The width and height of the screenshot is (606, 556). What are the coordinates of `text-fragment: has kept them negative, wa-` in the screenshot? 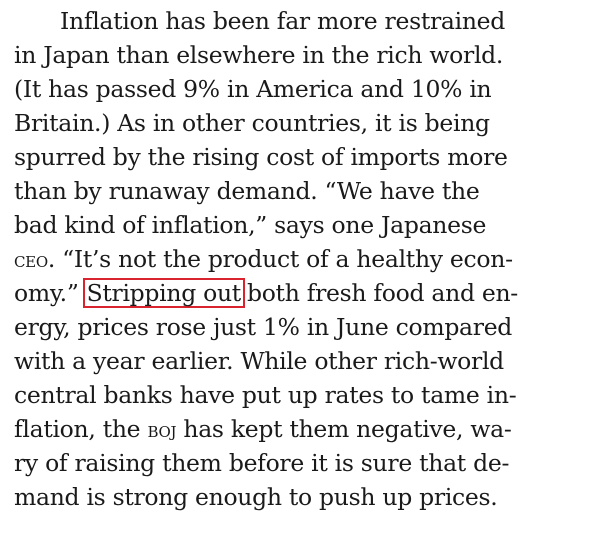 It's located at (347, 429).